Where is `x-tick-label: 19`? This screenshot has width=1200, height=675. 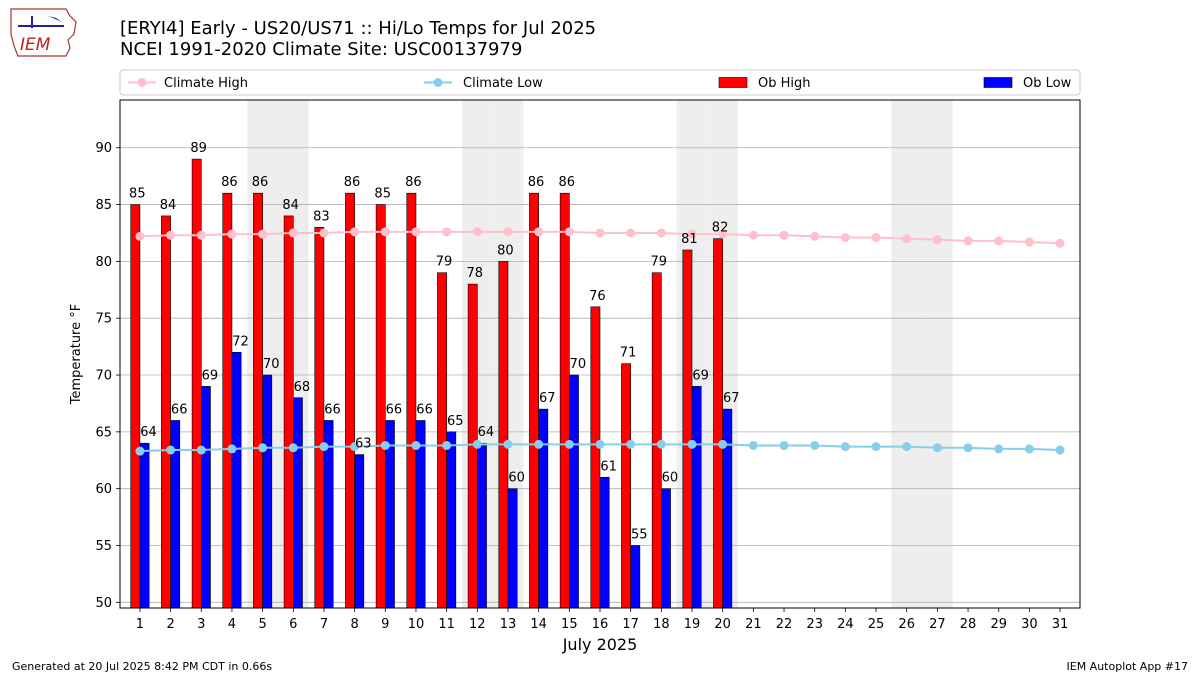
x-tick-label: 19 is located at coordinates (692, 624).